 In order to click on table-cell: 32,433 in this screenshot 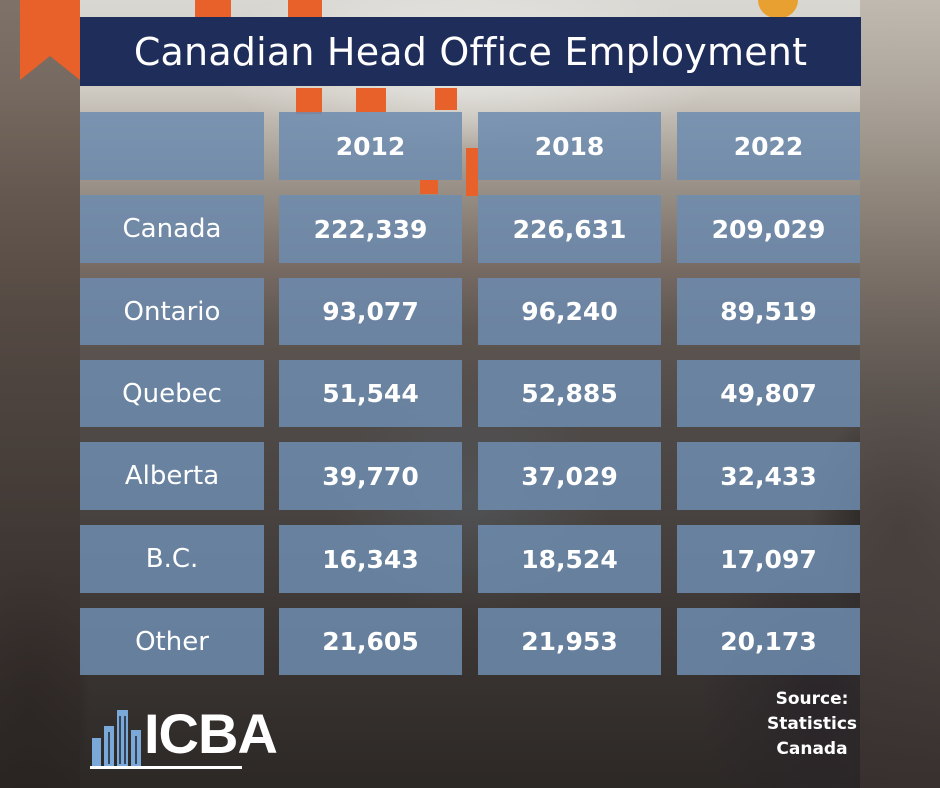, I will do `click(768, 476)`.